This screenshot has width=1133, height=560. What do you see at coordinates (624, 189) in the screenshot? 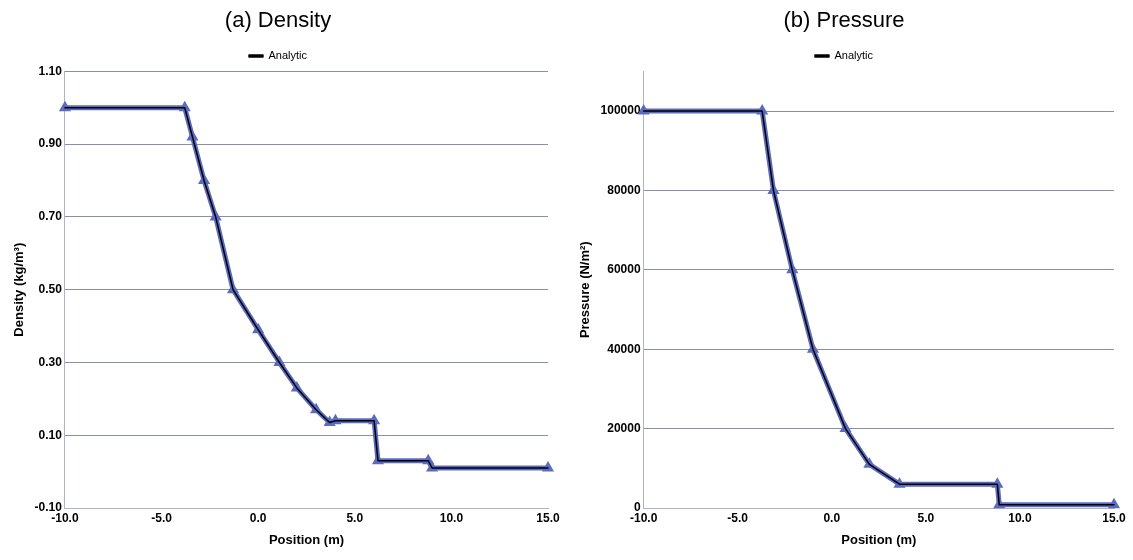
I see `y-tick-label: 80000` at bounding box center [624, 189].